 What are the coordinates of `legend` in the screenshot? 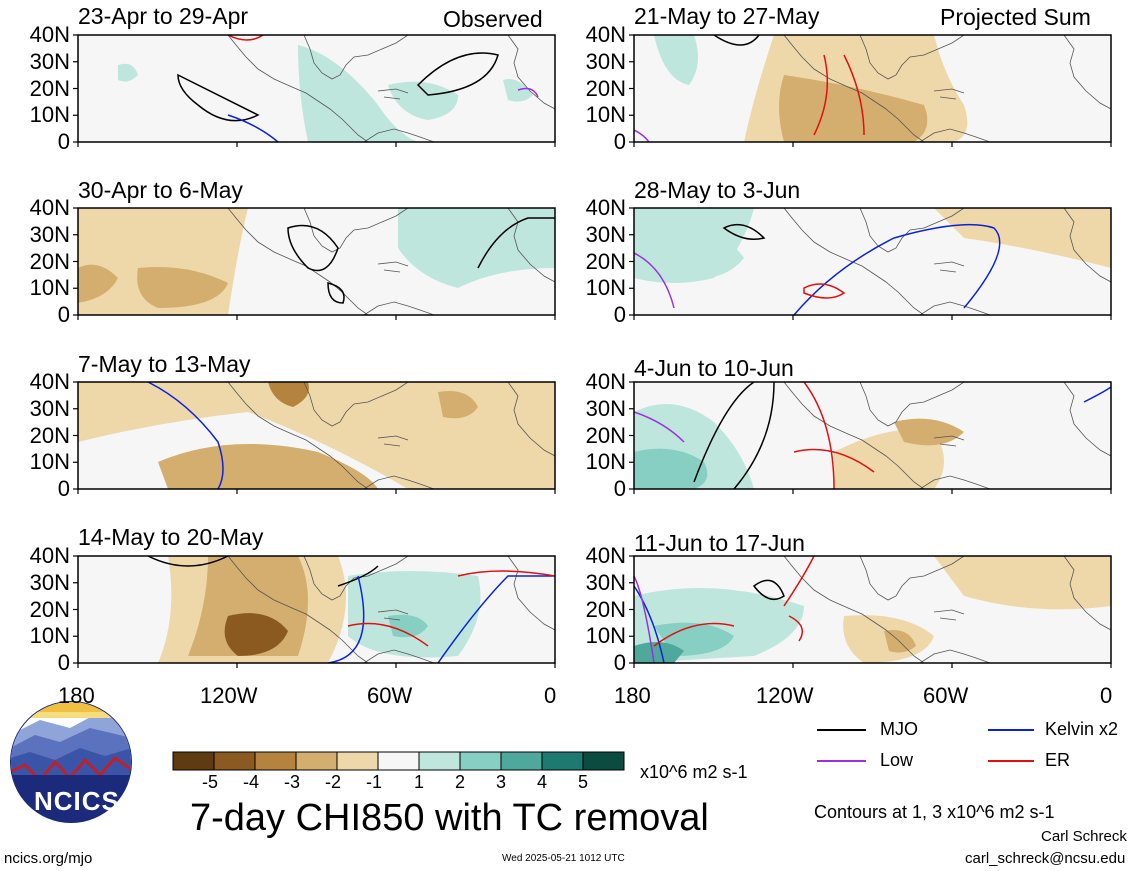 It's located at (925, 745).